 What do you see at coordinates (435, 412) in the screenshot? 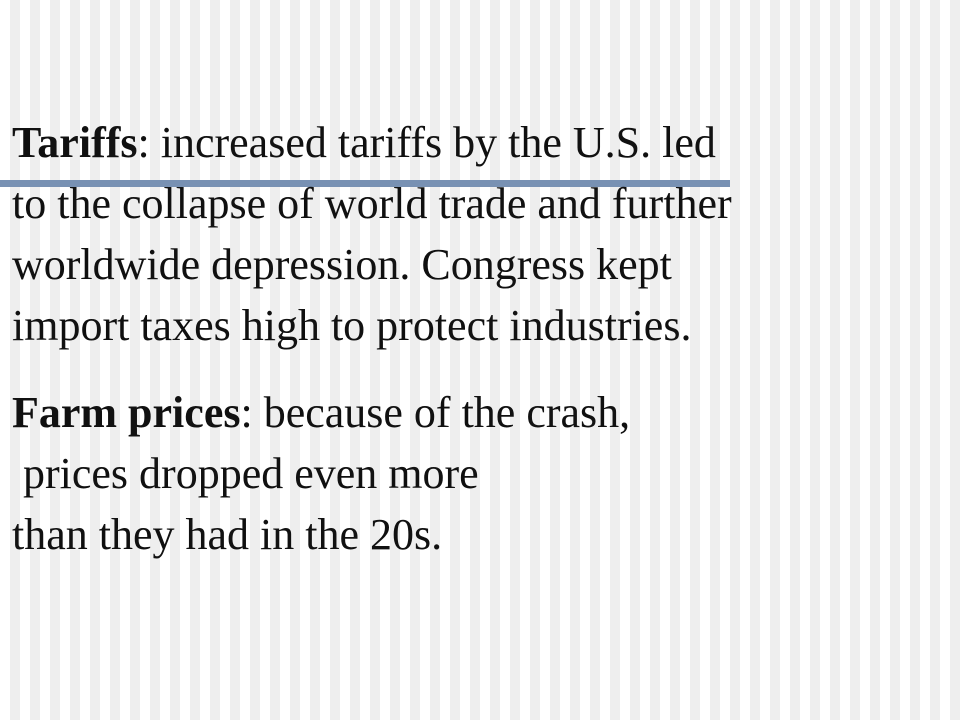
I see `line-text: : because of the crash,` at bounding box center [435, 412].